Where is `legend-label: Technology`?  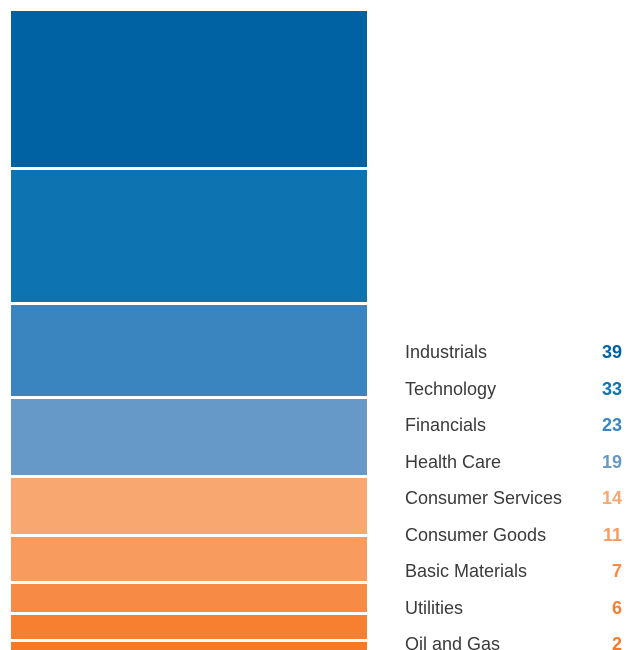 legend-label: Technology is located at coordinates (451, 388).